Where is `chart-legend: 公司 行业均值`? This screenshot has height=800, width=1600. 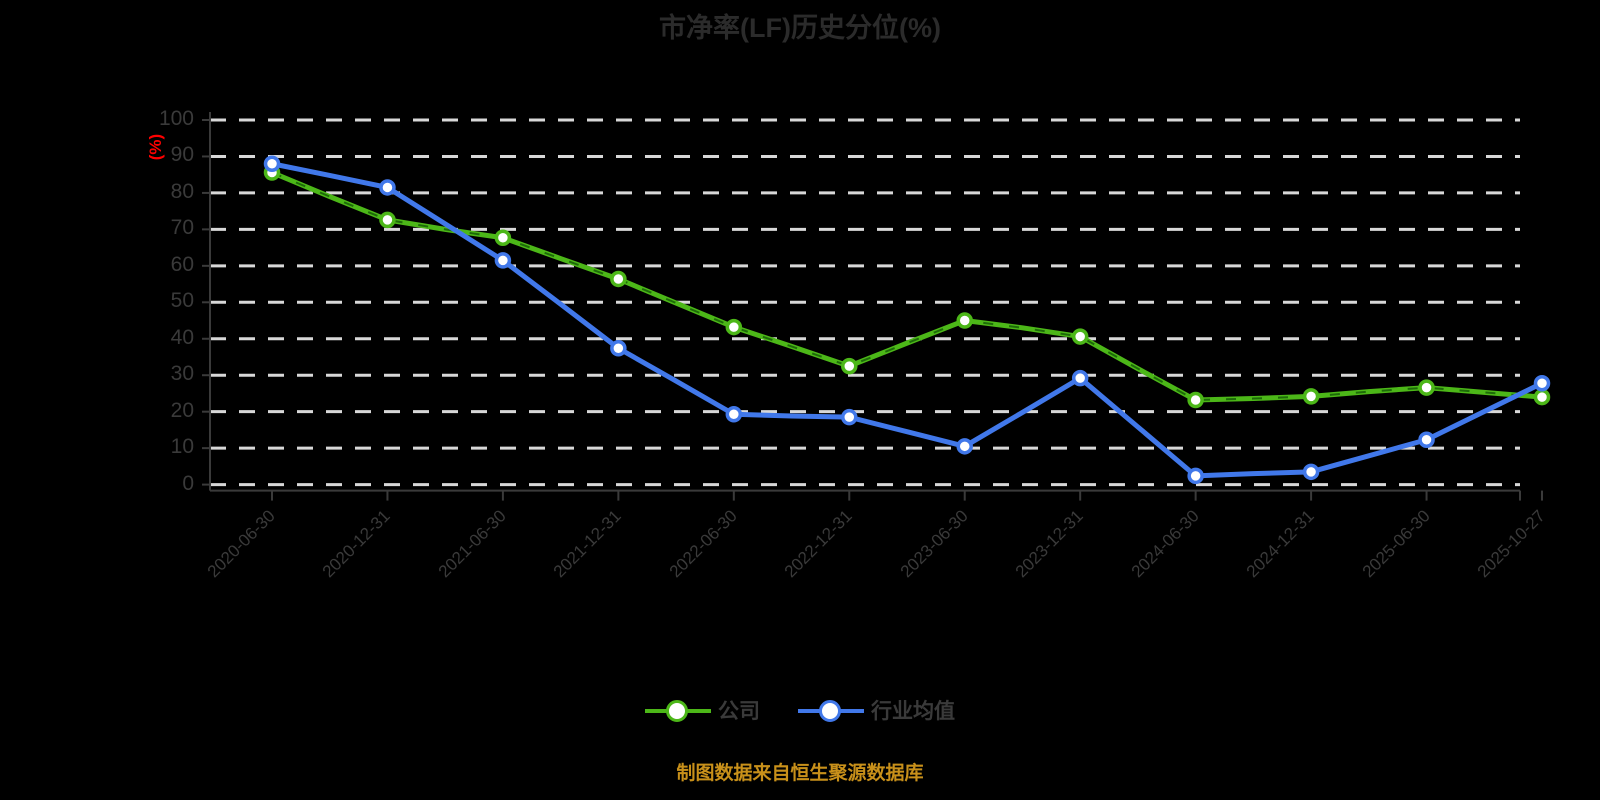 chart-legend: 公司 行业均值 is located at coordinates (800, 711).